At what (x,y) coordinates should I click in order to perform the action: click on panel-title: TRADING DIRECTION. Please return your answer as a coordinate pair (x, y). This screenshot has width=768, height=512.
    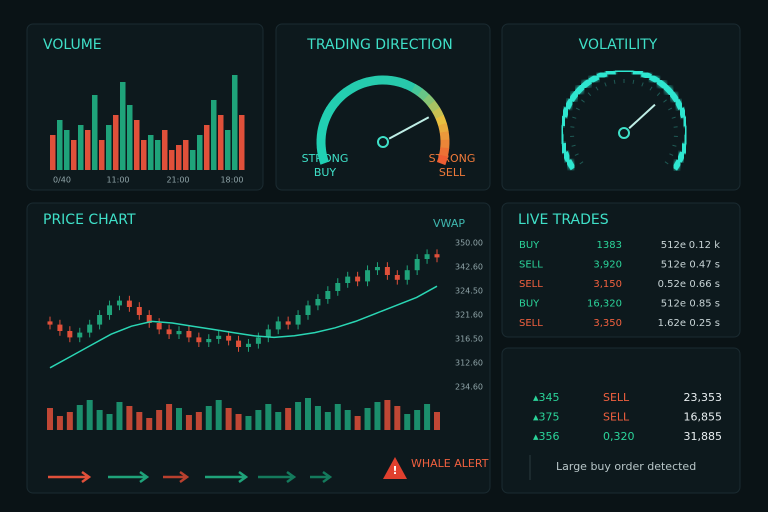
    Looking at the image, I should click on (379, 45).